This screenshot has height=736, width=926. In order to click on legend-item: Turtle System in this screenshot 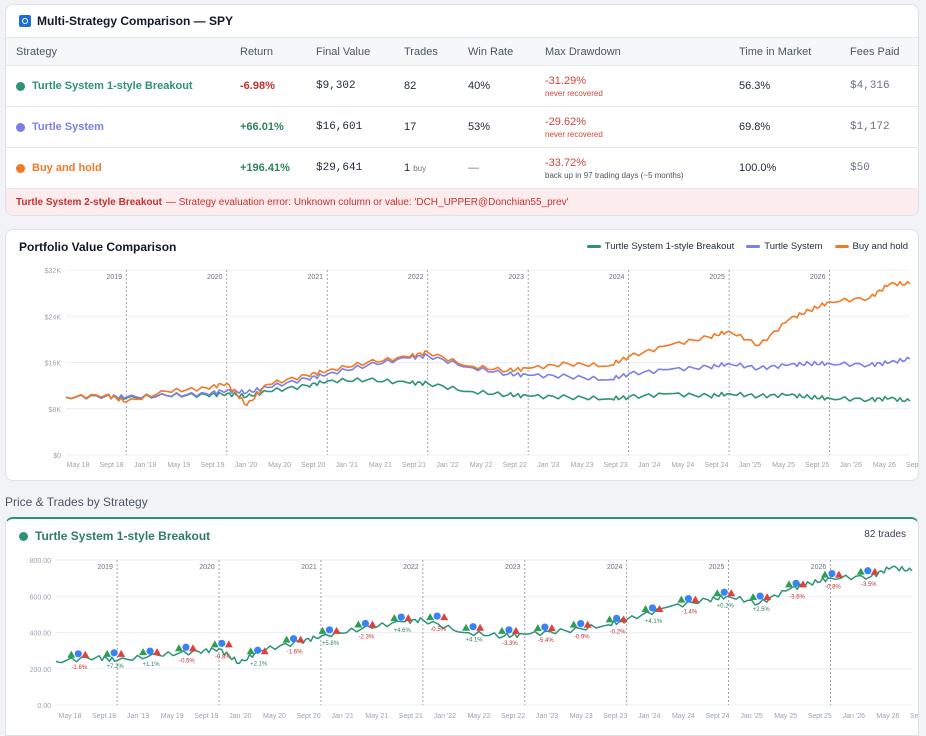, I will do `click(784, 246)`.